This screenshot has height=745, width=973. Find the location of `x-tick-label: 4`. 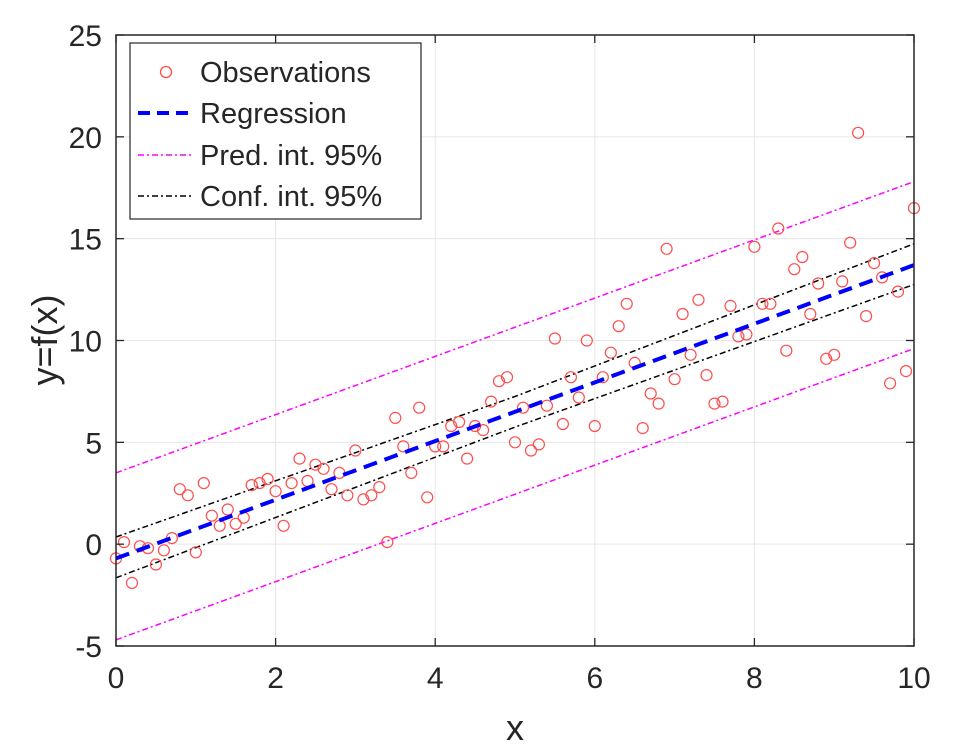

x-tick-label: 4 is located at coordinates (435, 678).